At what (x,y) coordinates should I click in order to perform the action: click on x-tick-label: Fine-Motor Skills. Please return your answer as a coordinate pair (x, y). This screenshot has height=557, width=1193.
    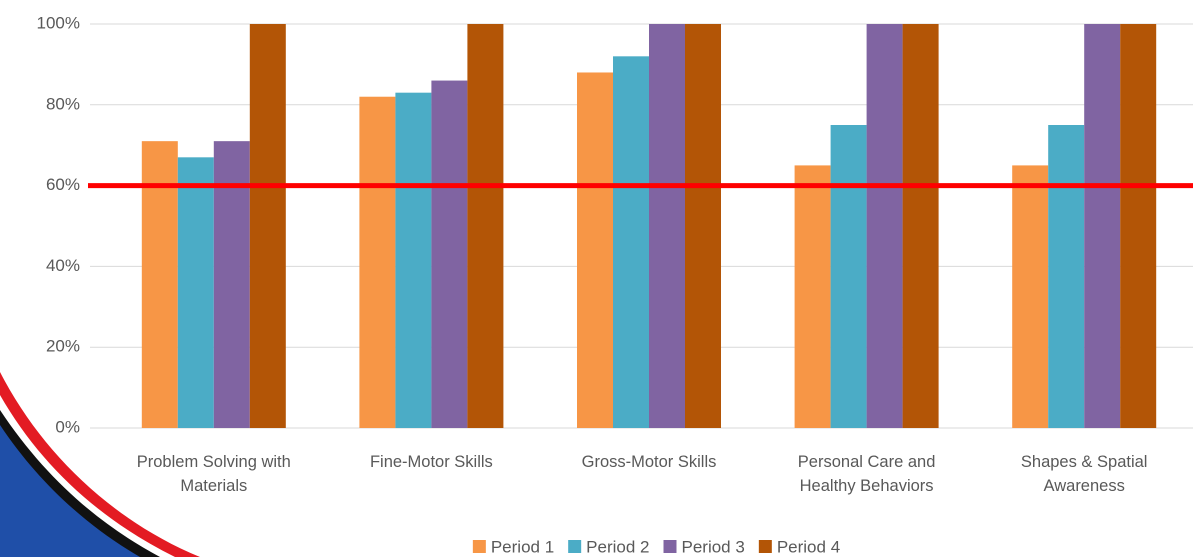
    Looking at the image, I should click on (431, 462).